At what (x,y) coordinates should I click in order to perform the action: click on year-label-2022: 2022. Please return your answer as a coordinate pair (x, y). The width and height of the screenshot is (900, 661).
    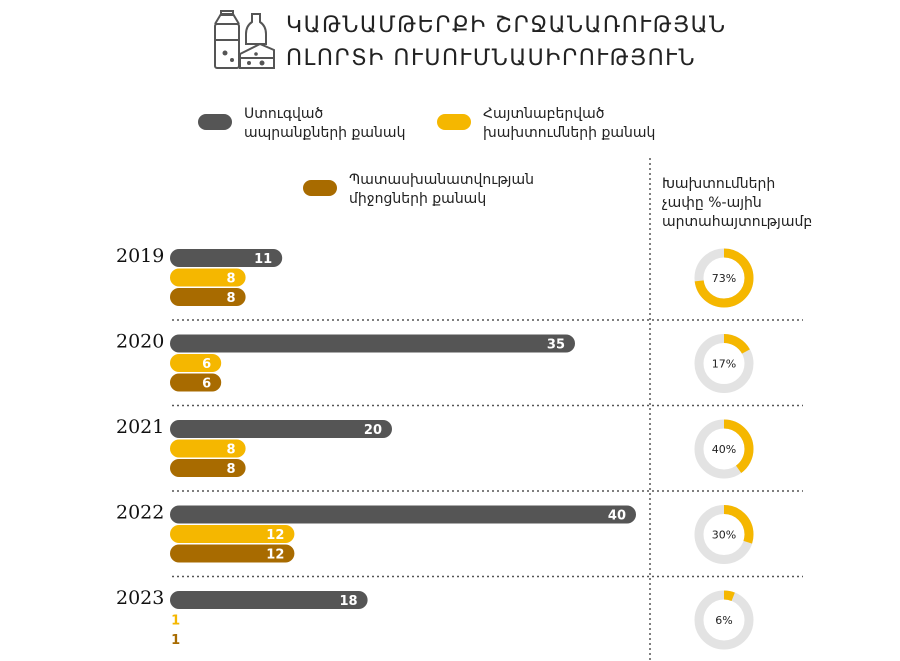
    Looking at the image, I should click on (140, 513).